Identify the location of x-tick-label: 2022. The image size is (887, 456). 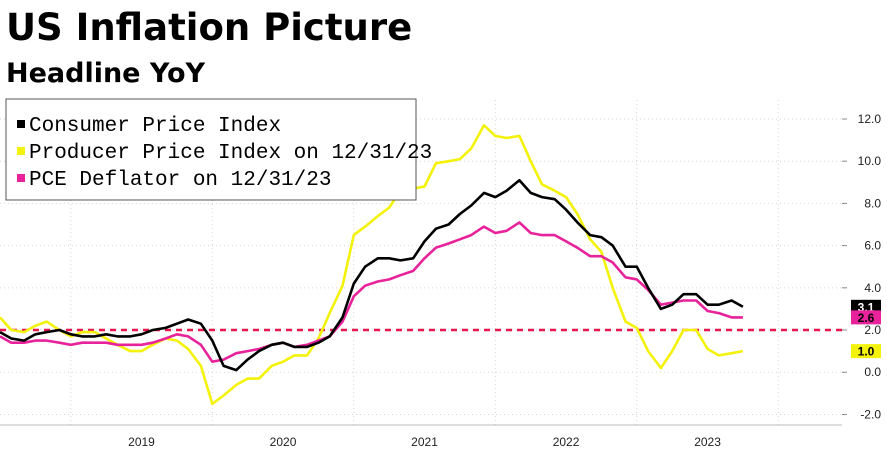
(566, 442).